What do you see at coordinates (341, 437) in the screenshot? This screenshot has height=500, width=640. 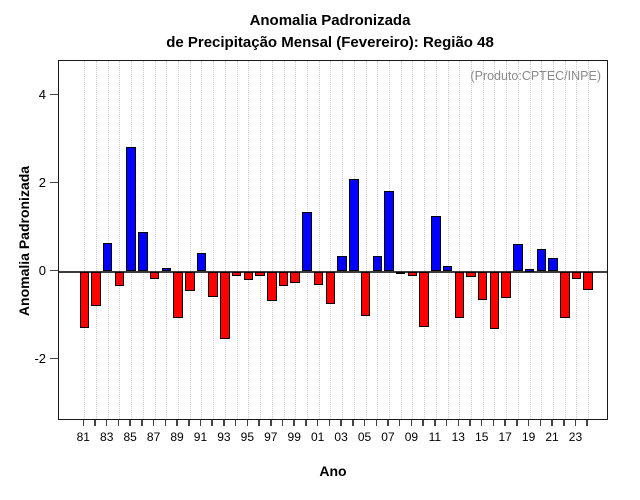 I see `x-tick-label: 03` at bounding box center [341, 437].